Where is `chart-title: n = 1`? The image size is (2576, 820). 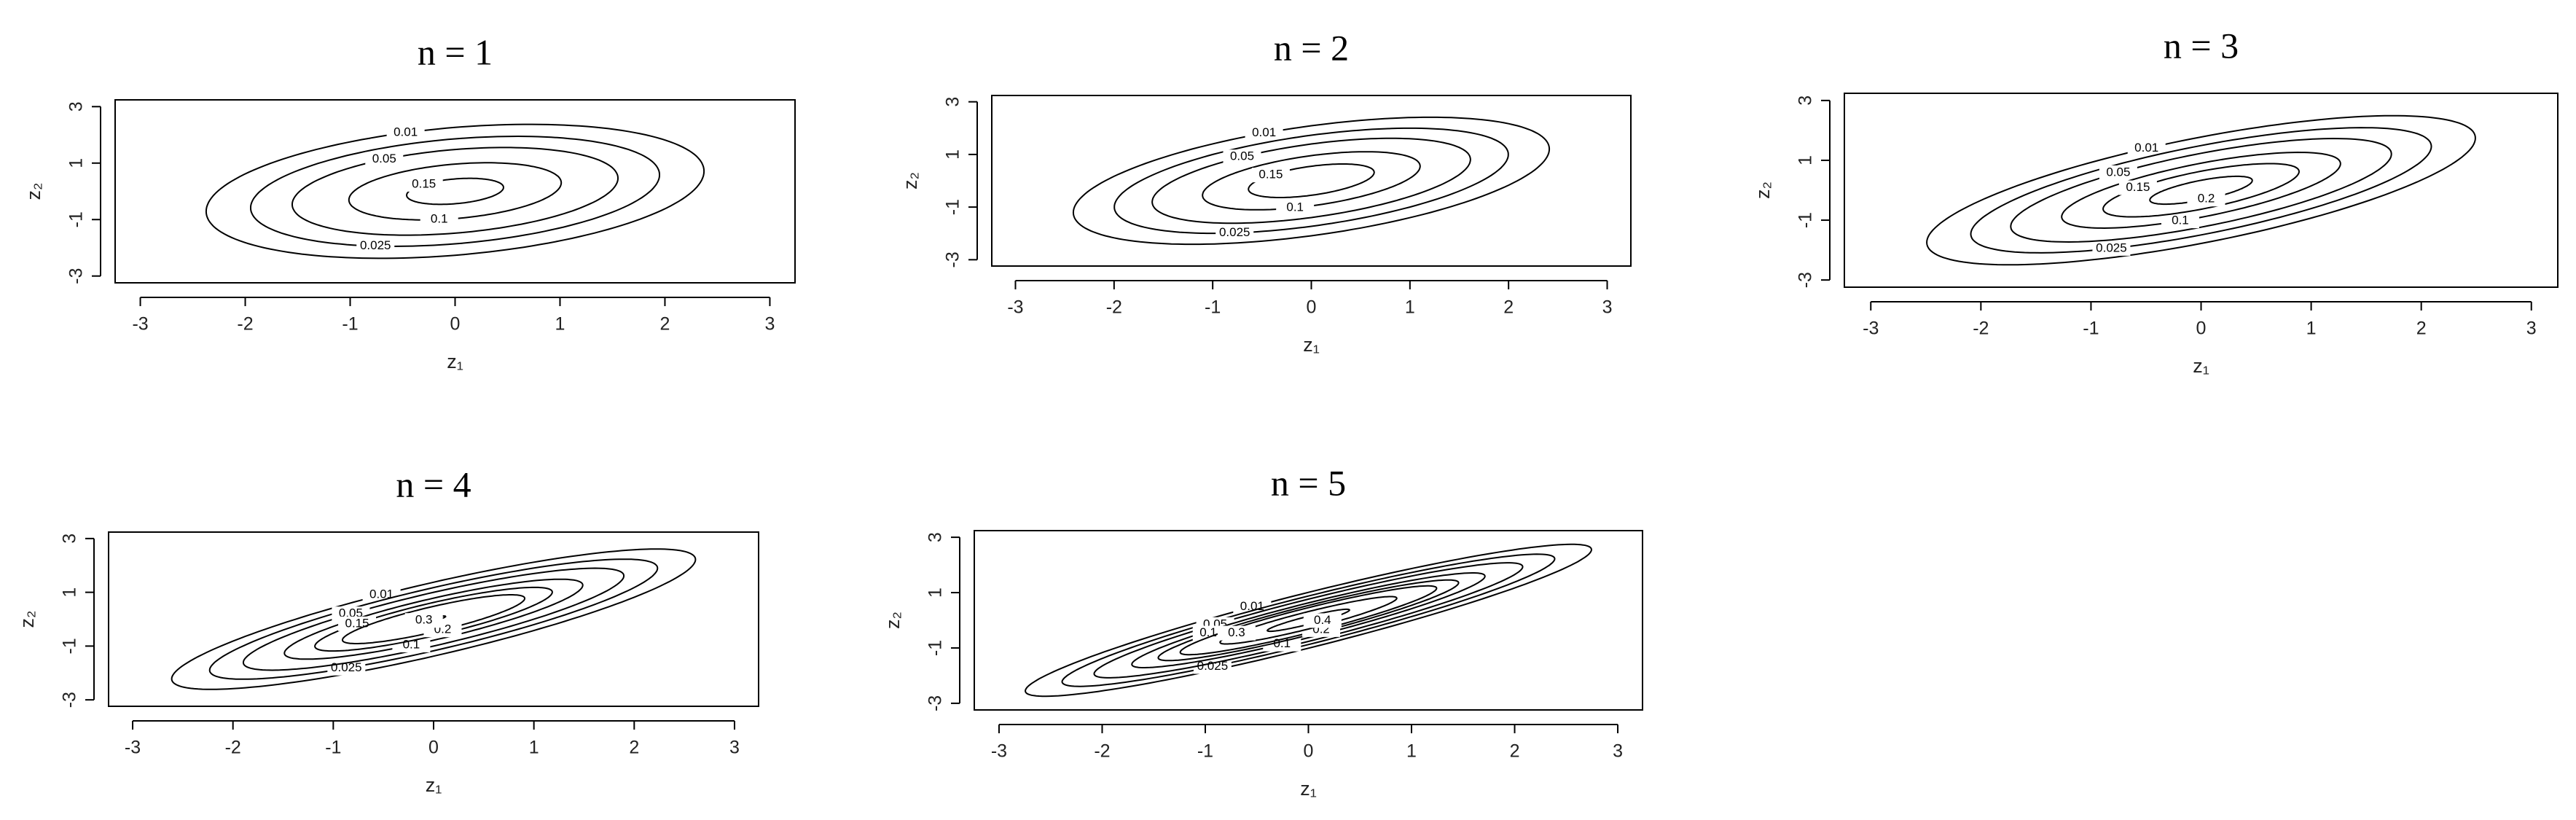
chart-title: n = 1 is located at coordinates (455, 51).